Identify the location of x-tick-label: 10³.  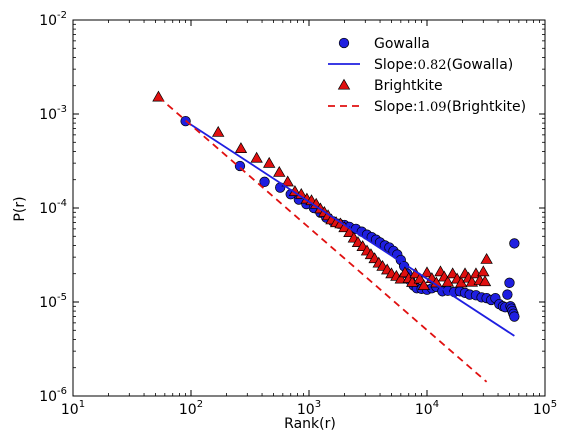
(309, 408).